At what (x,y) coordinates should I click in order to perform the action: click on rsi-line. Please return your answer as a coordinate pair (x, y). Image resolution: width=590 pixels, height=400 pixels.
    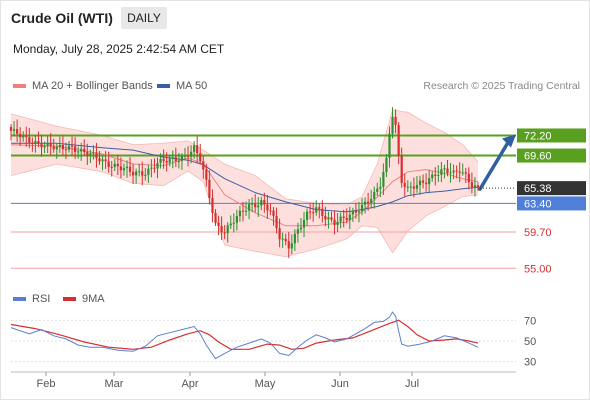
    Looking at the image, I should click on (244, 335).